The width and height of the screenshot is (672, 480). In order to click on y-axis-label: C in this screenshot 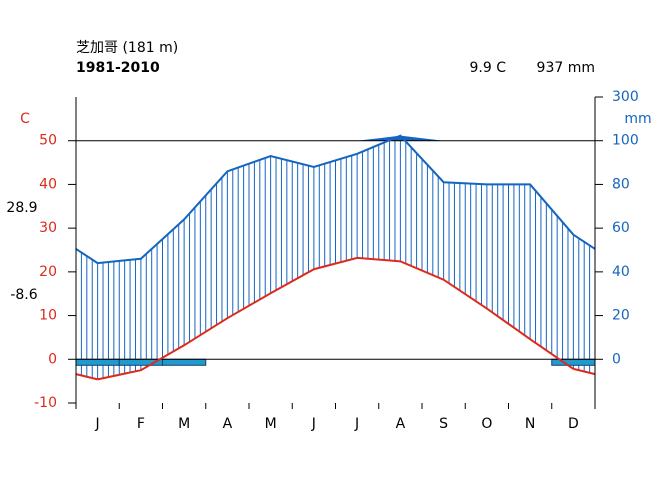, I will do `click(25, 119)`.